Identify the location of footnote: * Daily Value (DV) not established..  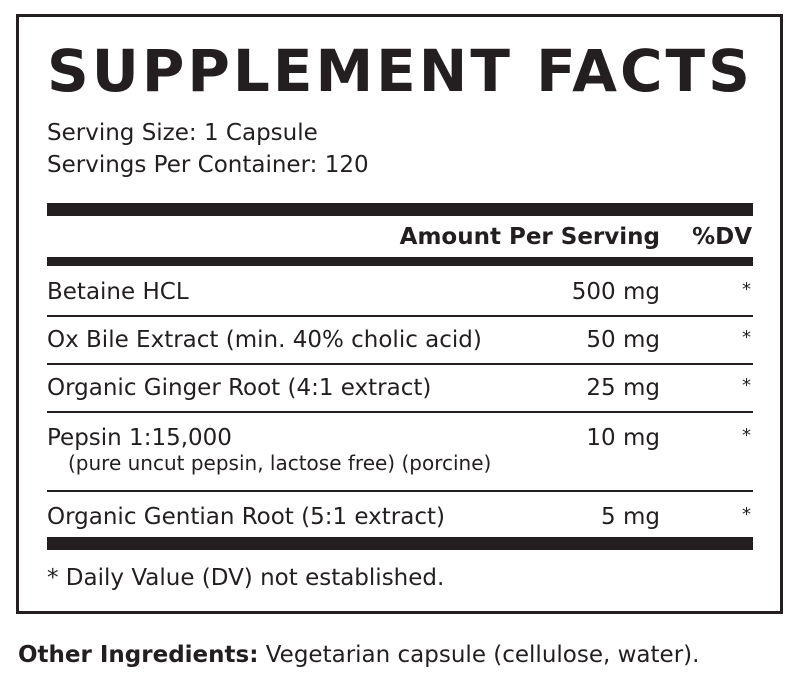
(246, 578).